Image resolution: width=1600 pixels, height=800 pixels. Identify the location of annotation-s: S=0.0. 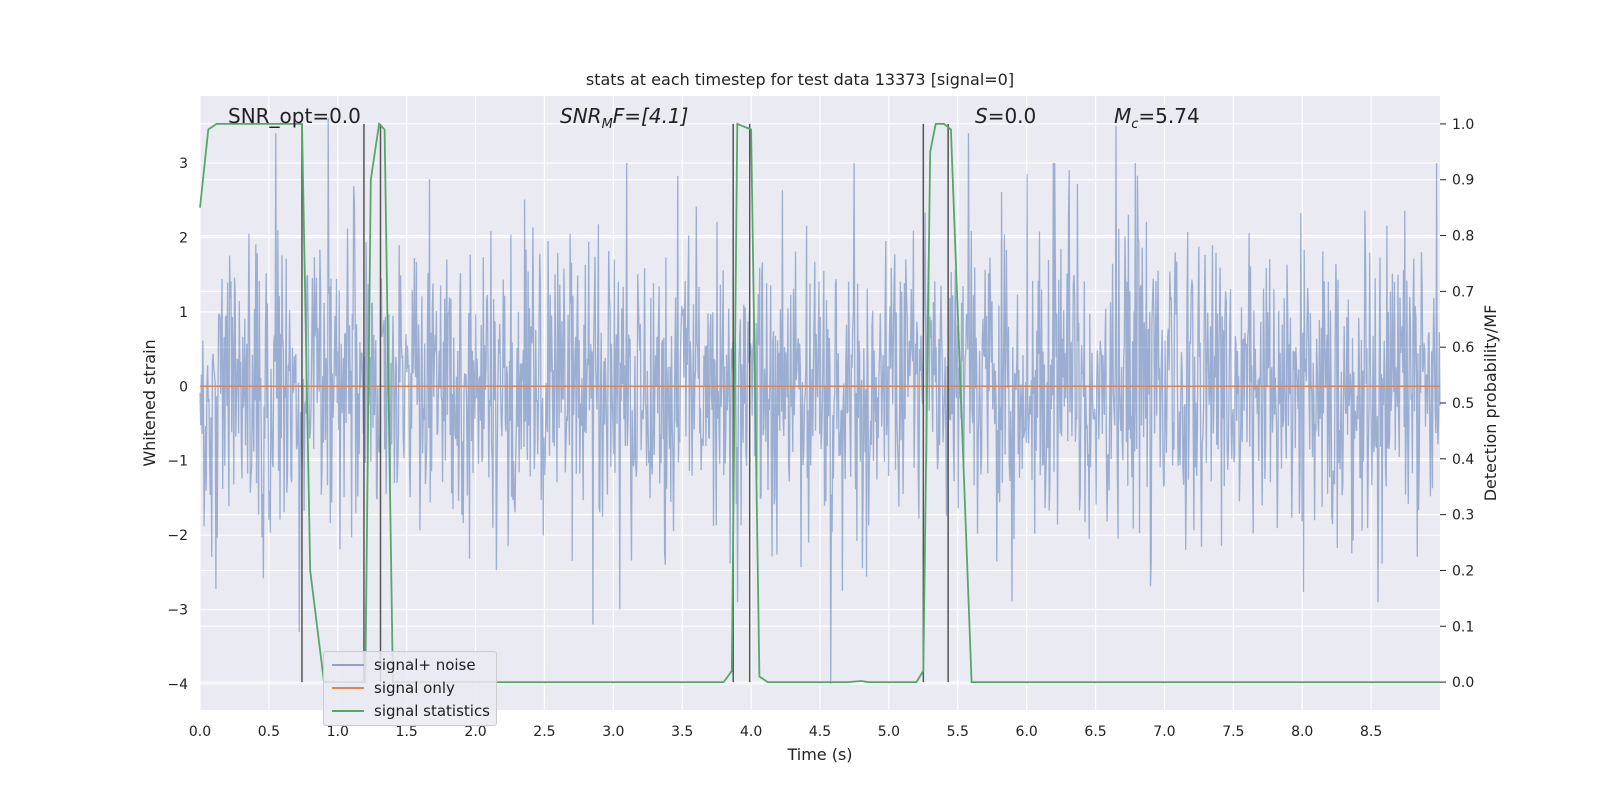
(1005, 116).